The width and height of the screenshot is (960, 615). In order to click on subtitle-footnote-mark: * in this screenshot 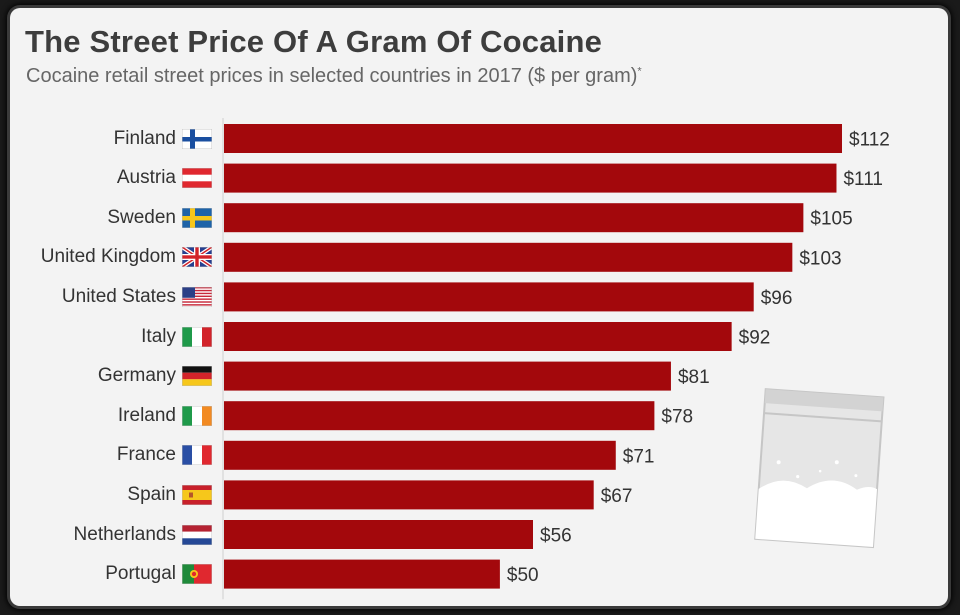, I will do `click(639, 71)`.